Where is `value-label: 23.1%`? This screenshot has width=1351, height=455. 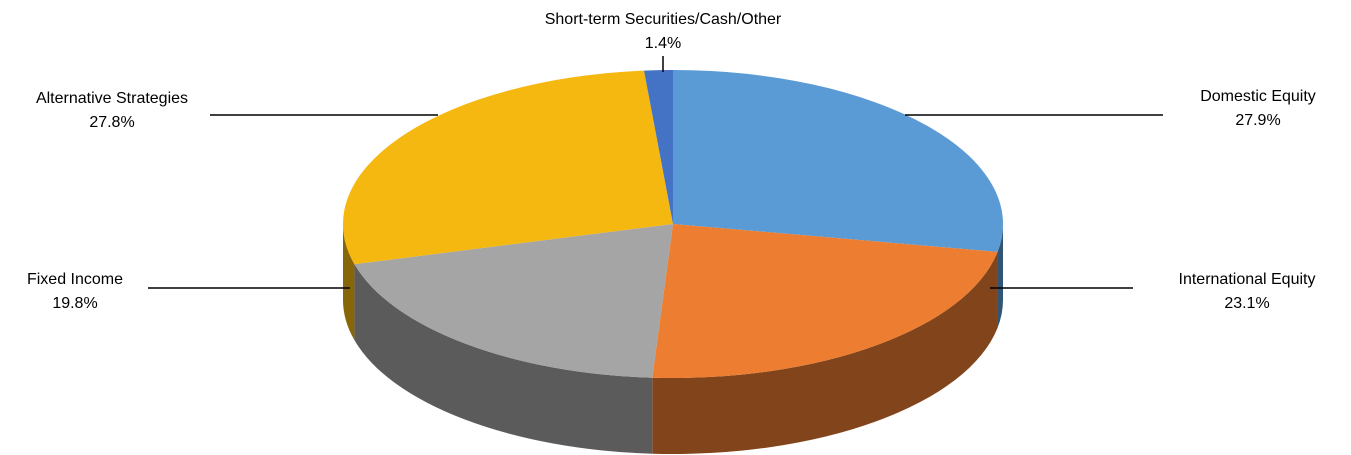
value-label: 23.1% is located at coordinates (1246, 303).